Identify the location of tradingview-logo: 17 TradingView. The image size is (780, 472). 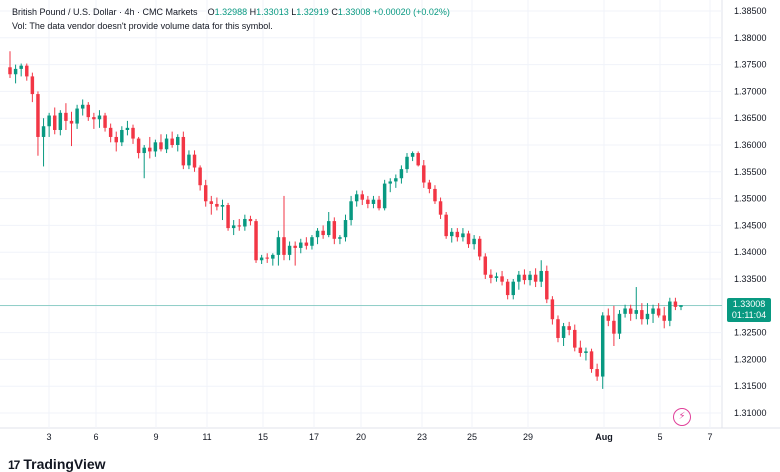
(57, 464).